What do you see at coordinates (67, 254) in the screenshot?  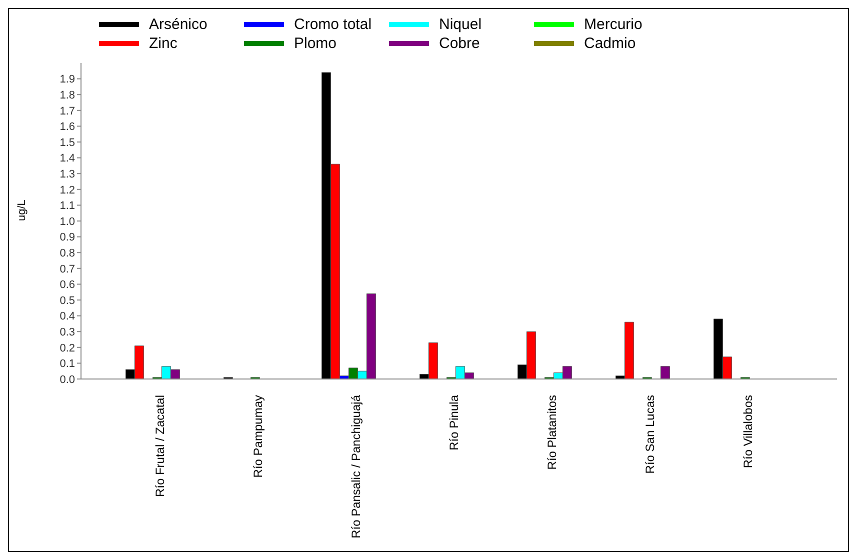 I see `y-tick-label: 0.8` at bounding box center [67, 254].